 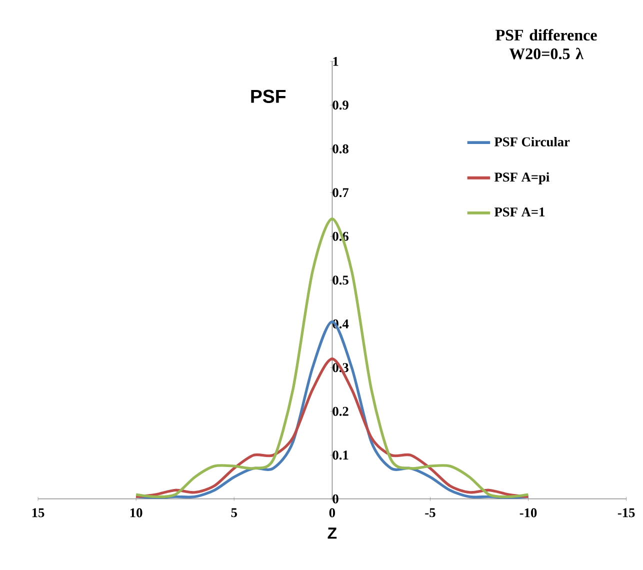 What do you see at coordinates (519, 212) in the screenshot?
I see `legend-label: PSF A=1` at bounding box center [519, 212].